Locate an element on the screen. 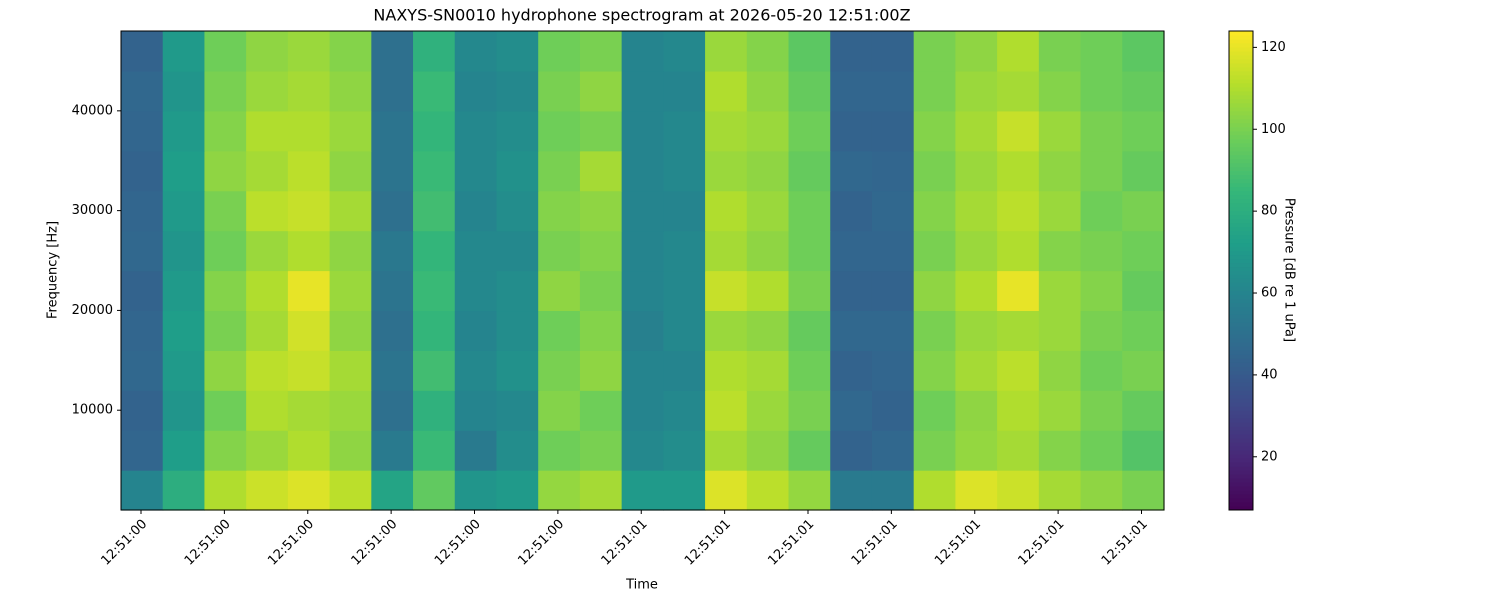 This screenshot has width=1500, height=600. y-tick-label: 30000 is located at coordinates (92, 210).